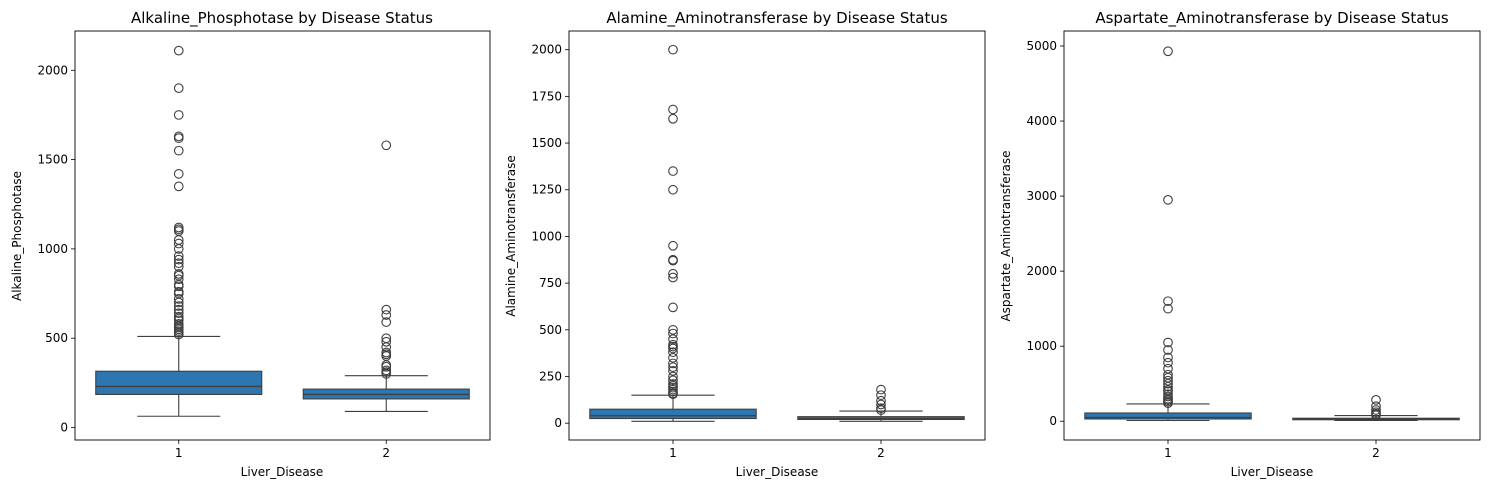 This screenshot has height=490, width=1490. I want to click on panel-2-xtick-label: 1, so click(673, 453).